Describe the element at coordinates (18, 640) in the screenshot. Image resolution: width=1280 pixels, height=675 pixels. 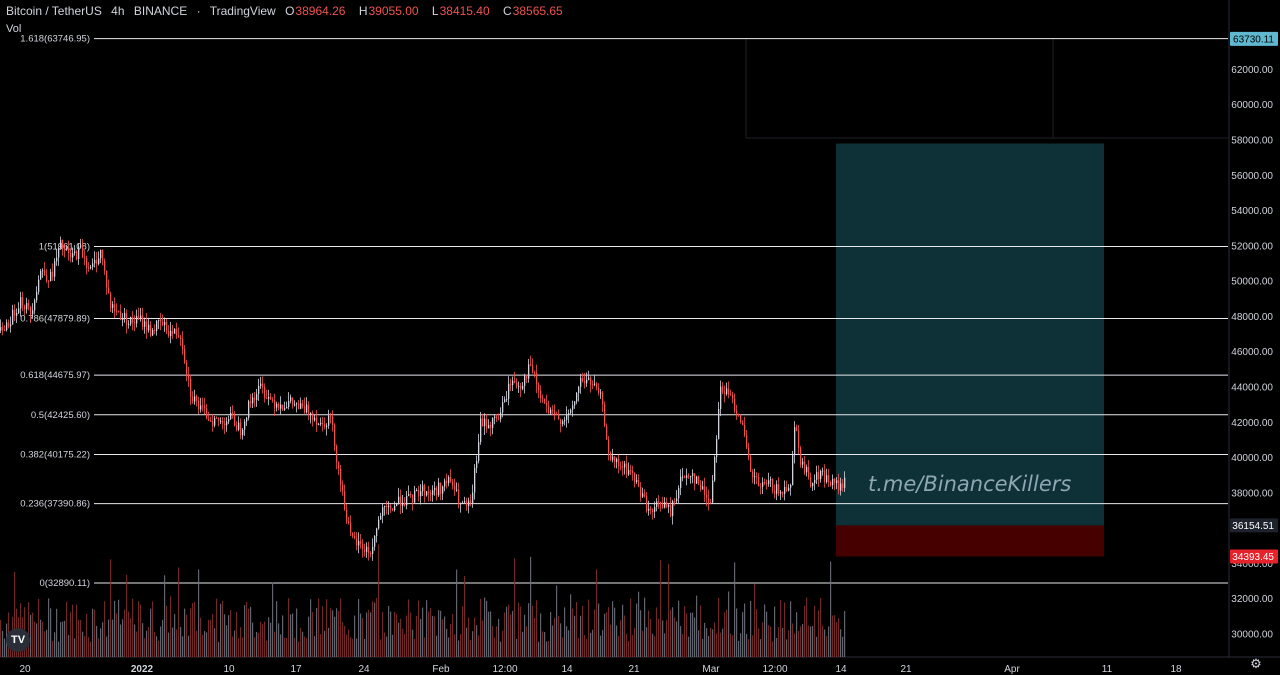
I see `tradingview-logo-icon: TV` at that location.